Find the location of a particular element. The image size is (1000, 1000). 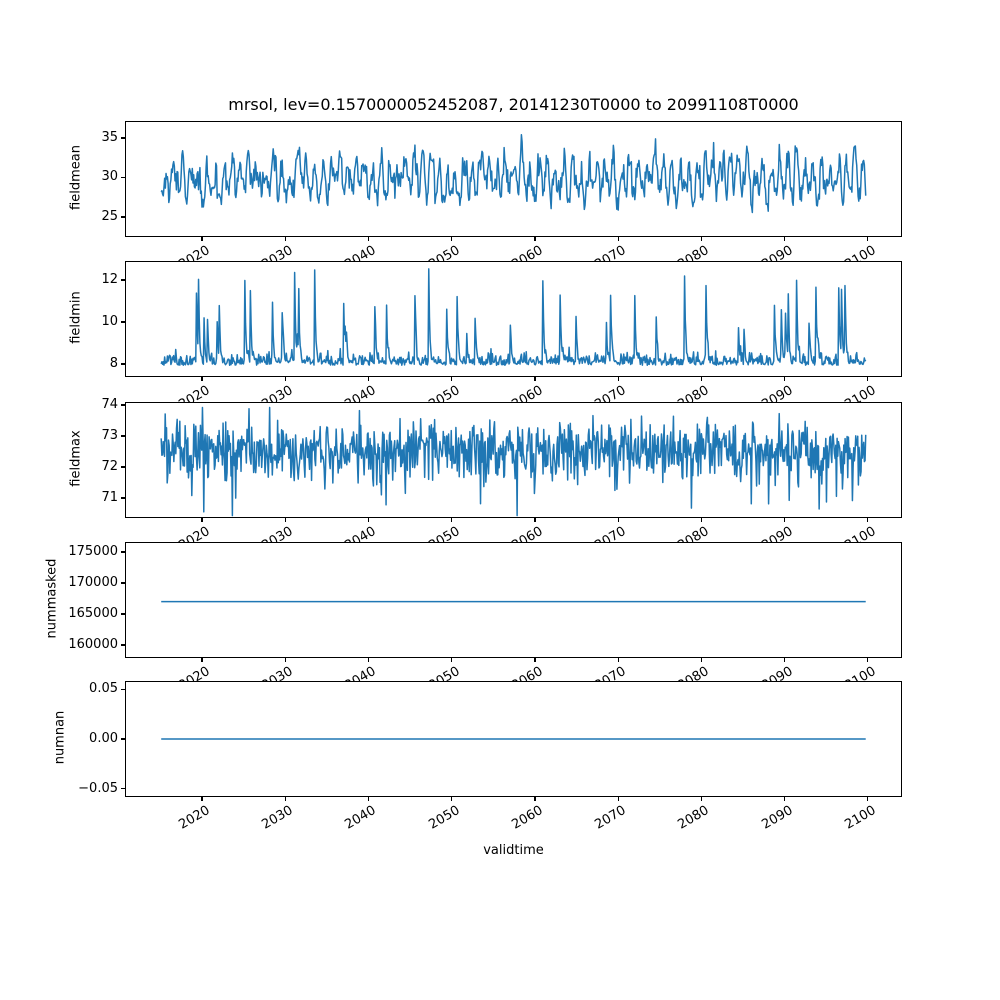

y-tick-label: 160000 is located at coordinates (93, 644).